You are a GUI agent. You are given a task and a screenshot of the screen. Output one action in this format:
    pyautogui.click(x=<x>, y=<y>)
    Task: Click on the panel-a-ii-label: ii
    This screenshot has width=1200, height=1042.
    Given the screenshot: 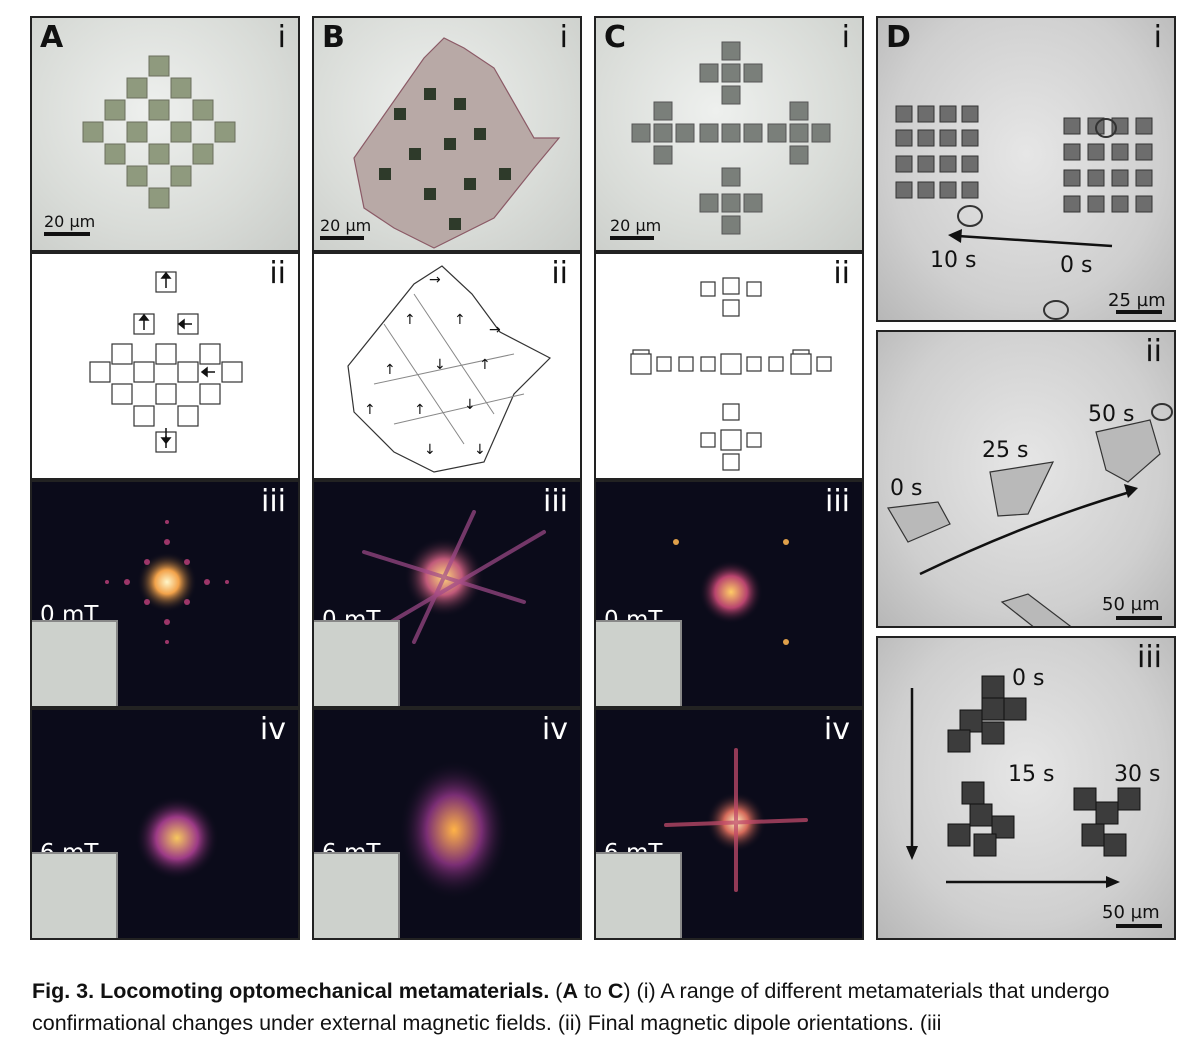 What is the action you would take?
    pyautogui.click(x=277, y=273)
    